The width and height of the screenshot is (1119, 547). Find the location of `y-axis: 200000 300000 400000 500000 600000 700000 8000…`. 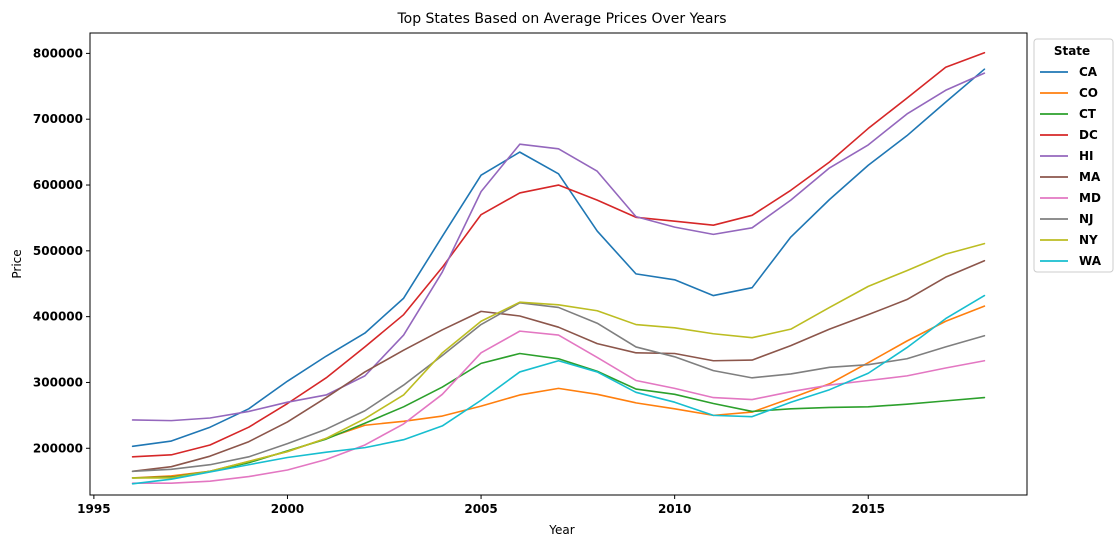

y-axis: 200000 300000 400000 500000 600000 700000 8000… is located at coordinates (61, 250).